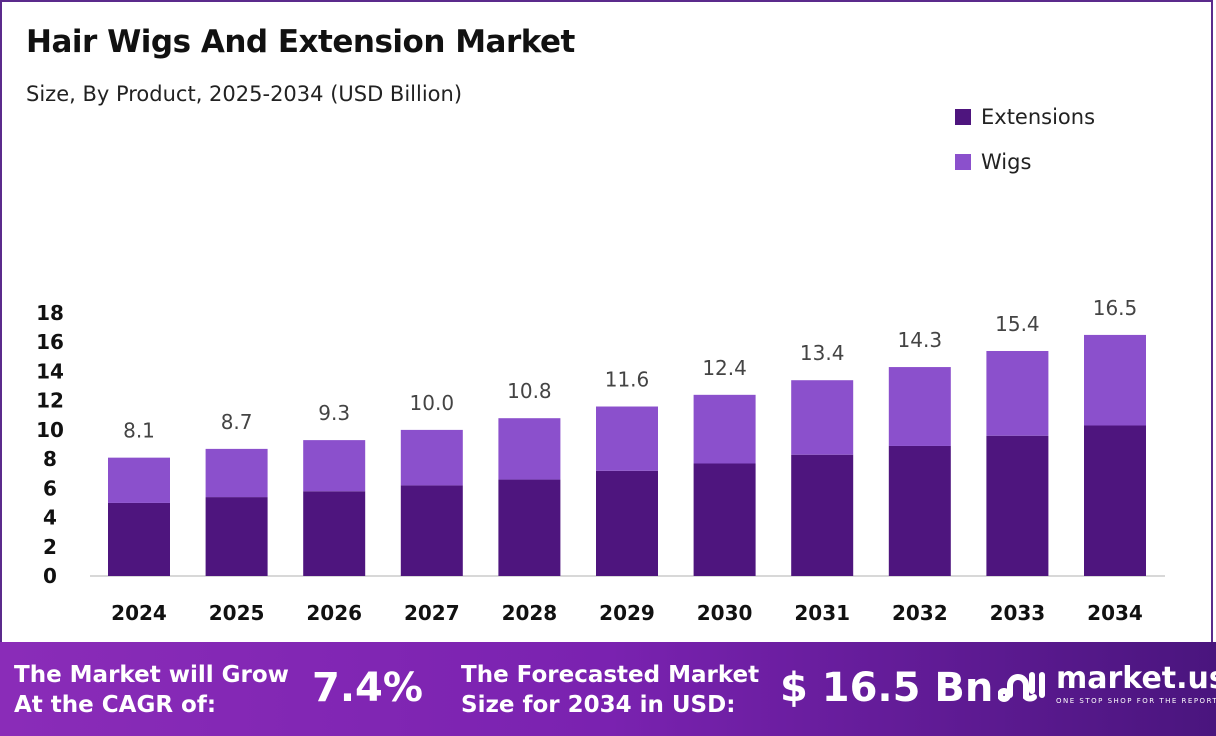 This screenshot has width=1216, height=736. I want to click on legend-item-wigs: Wigs, so click(1025, 161).